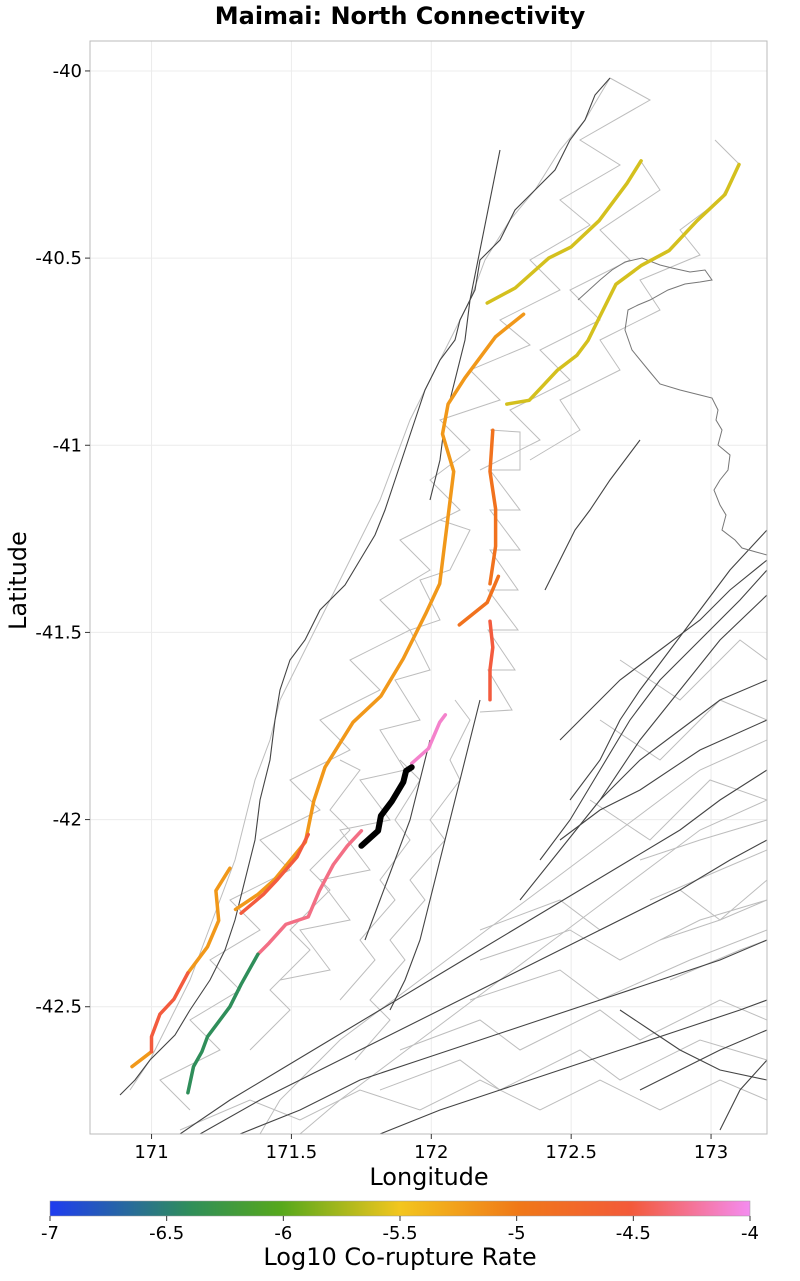 The height and width of the screenshot is (1281, 800). I want to click on x-tick-label: 172.5, so click(571, 1152).